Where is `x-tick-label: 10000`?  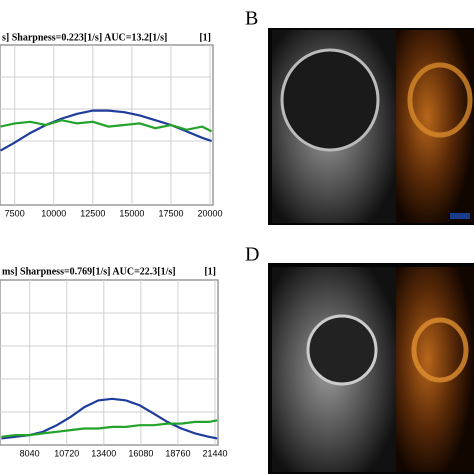
x-tick-label: 10000 is located at coordinates (53, 213).